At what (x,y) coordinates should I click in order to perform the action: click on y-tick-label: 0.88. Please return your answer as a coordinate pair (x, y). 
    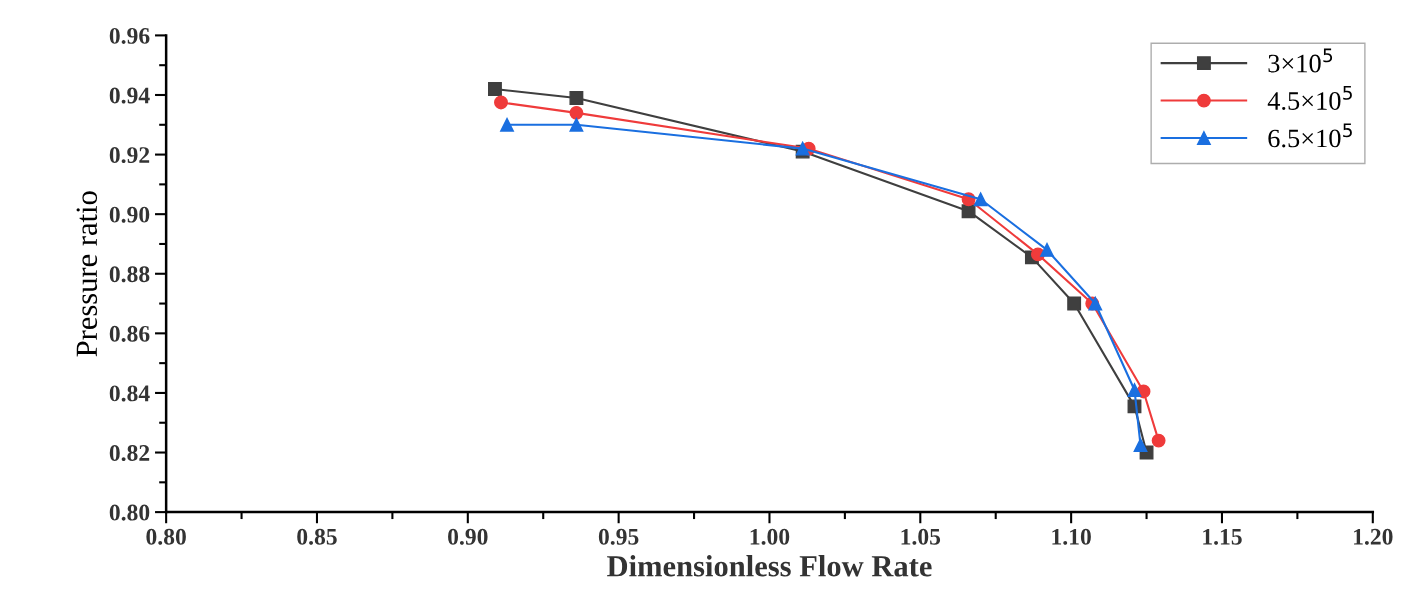
    Looking at the image, I should click on (129, 274).